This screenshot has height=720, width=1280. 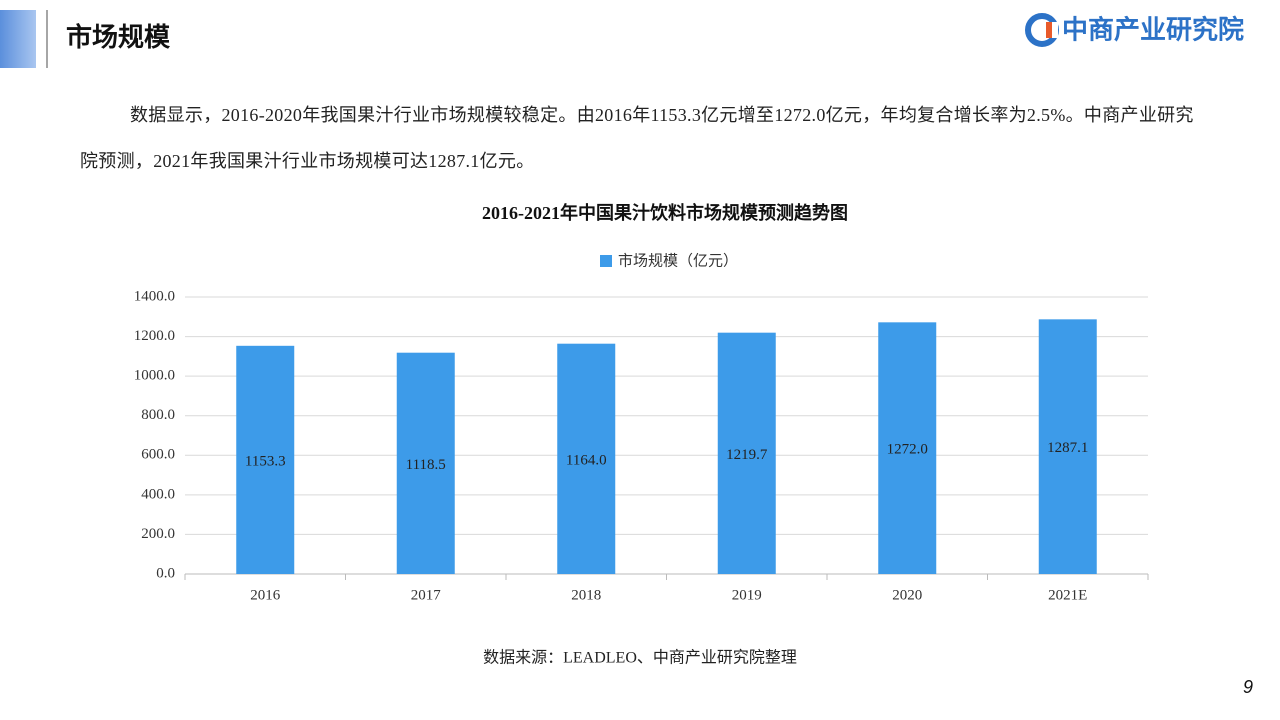 I want to click on x-tick-label: 2021E, so click(x=1067, y=595).